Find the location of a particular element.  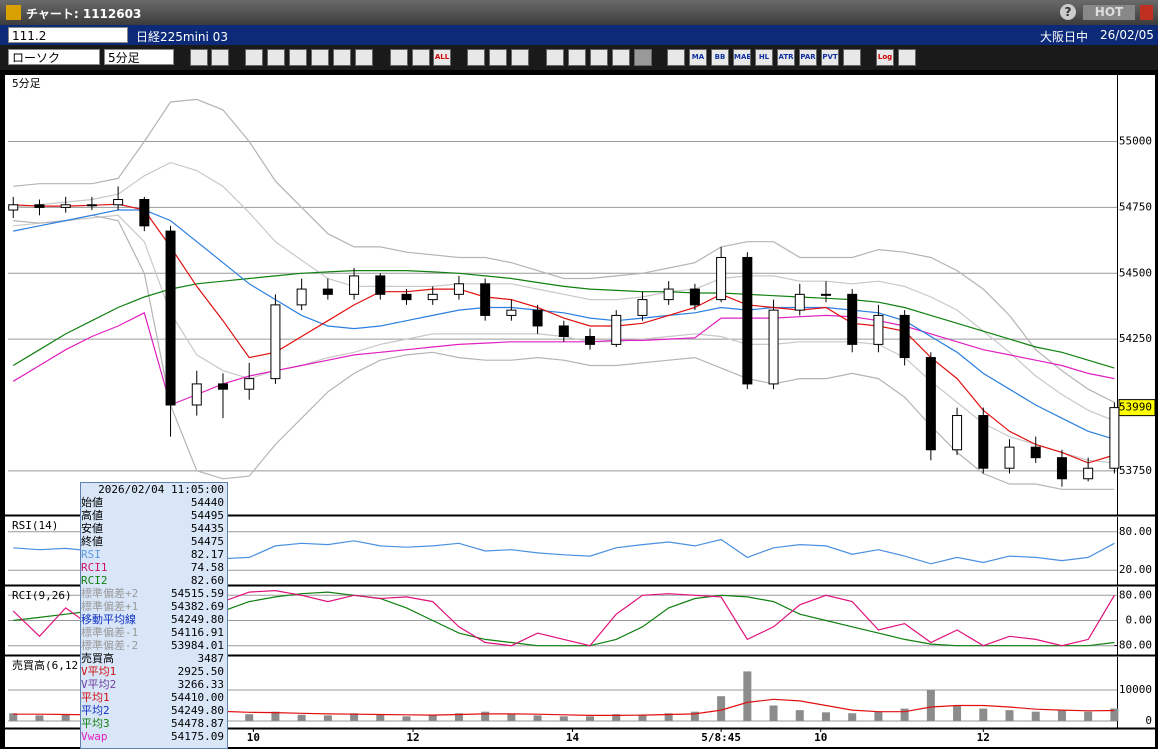

symbol-bar: 111.2 日経225mini 03 大阪日中 26/02/05 is located at coordinates (579, 35).